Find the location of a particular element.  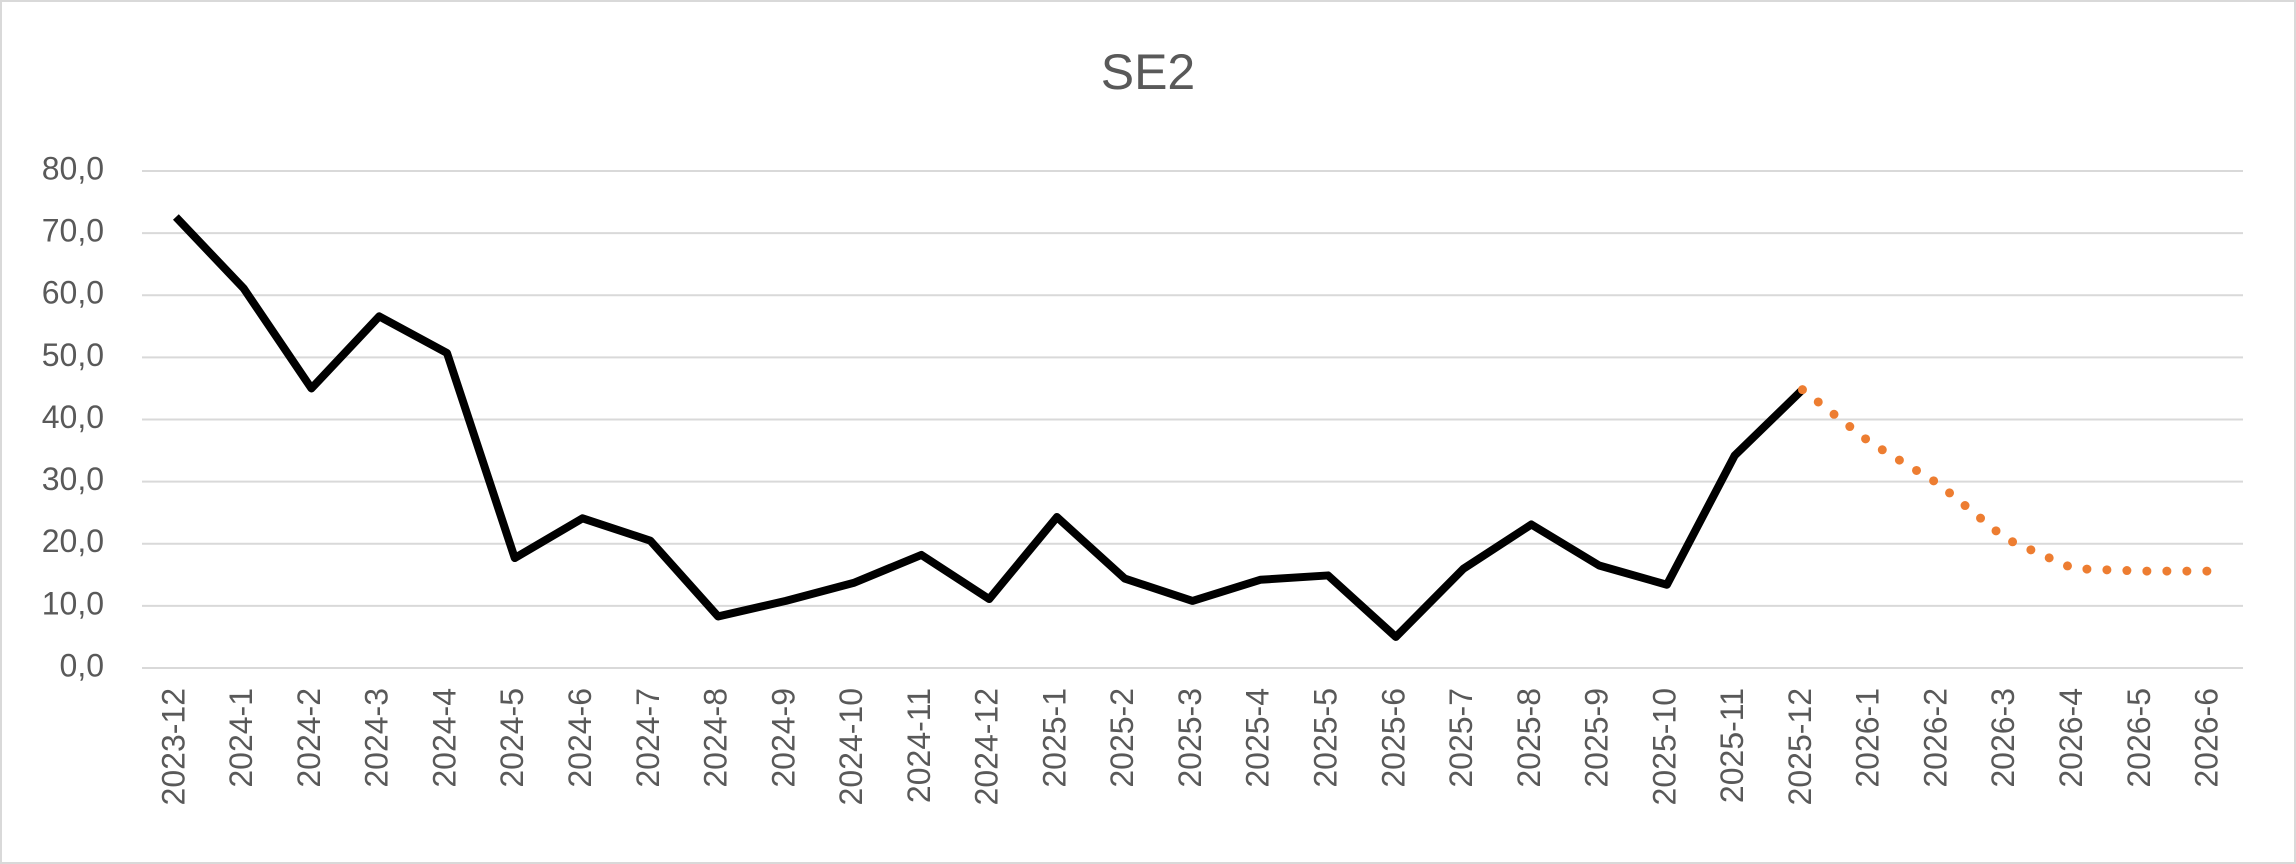

x-tick-label: 2024-2 is located at coordinates (309, 738).